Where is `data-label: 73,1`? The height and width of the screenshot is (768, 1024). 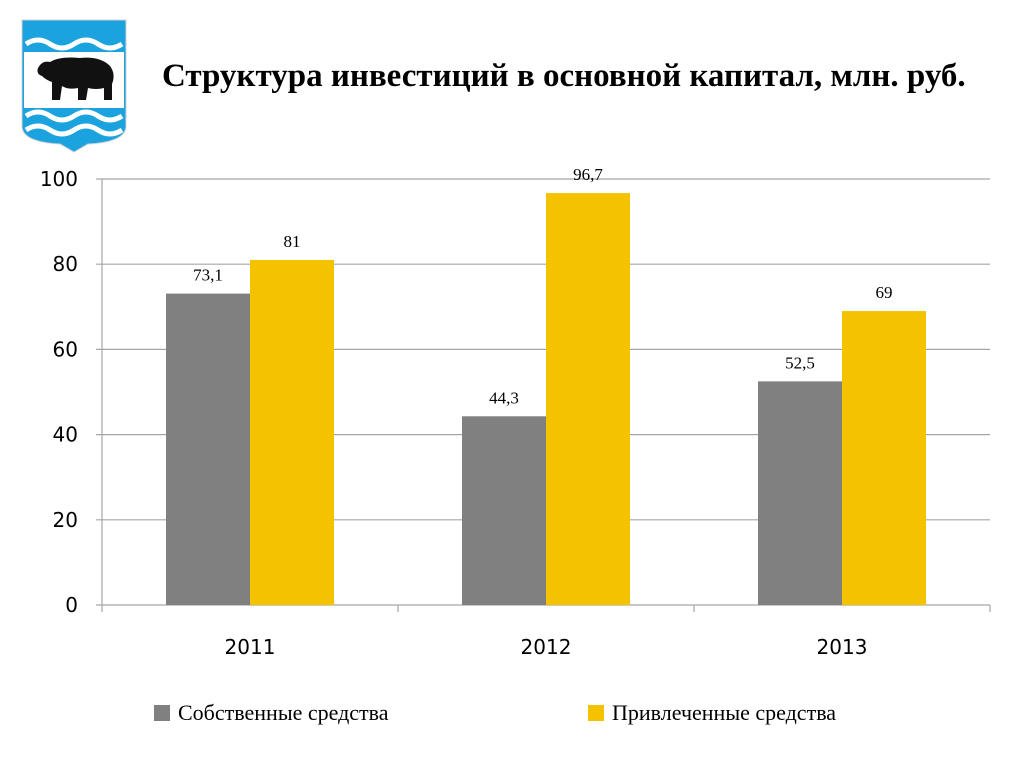
data-label: 73,1 is located at coordinates (208, 275).